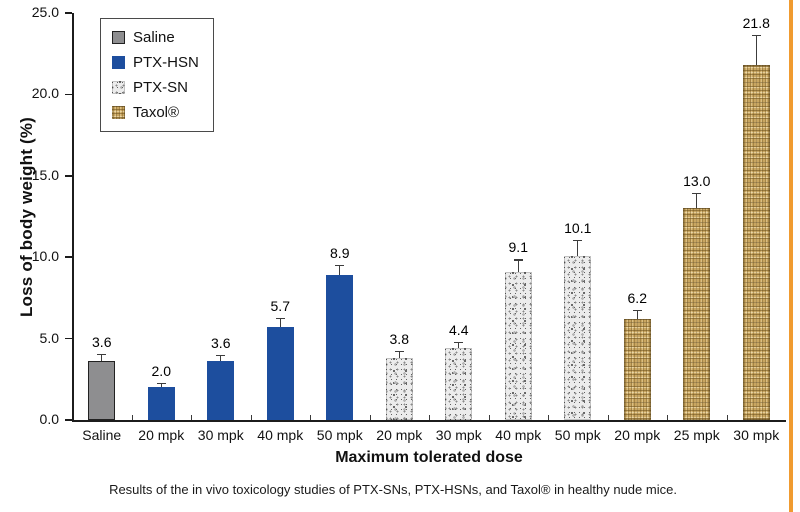 This screenshot has width=800, height=512. I want to click on bar-value-label: 6.2, so click(637, 297).